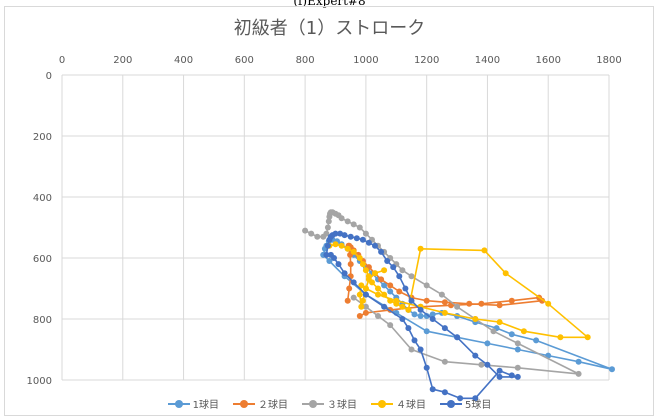  I want to click on y-tick-label: 600, so click(42, 259).